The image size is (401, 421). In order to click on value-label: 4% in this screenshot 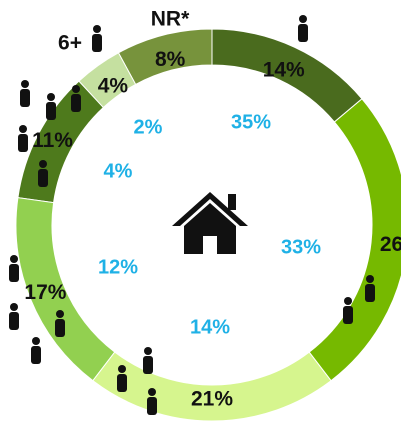, I will do `click(113, 85)`.